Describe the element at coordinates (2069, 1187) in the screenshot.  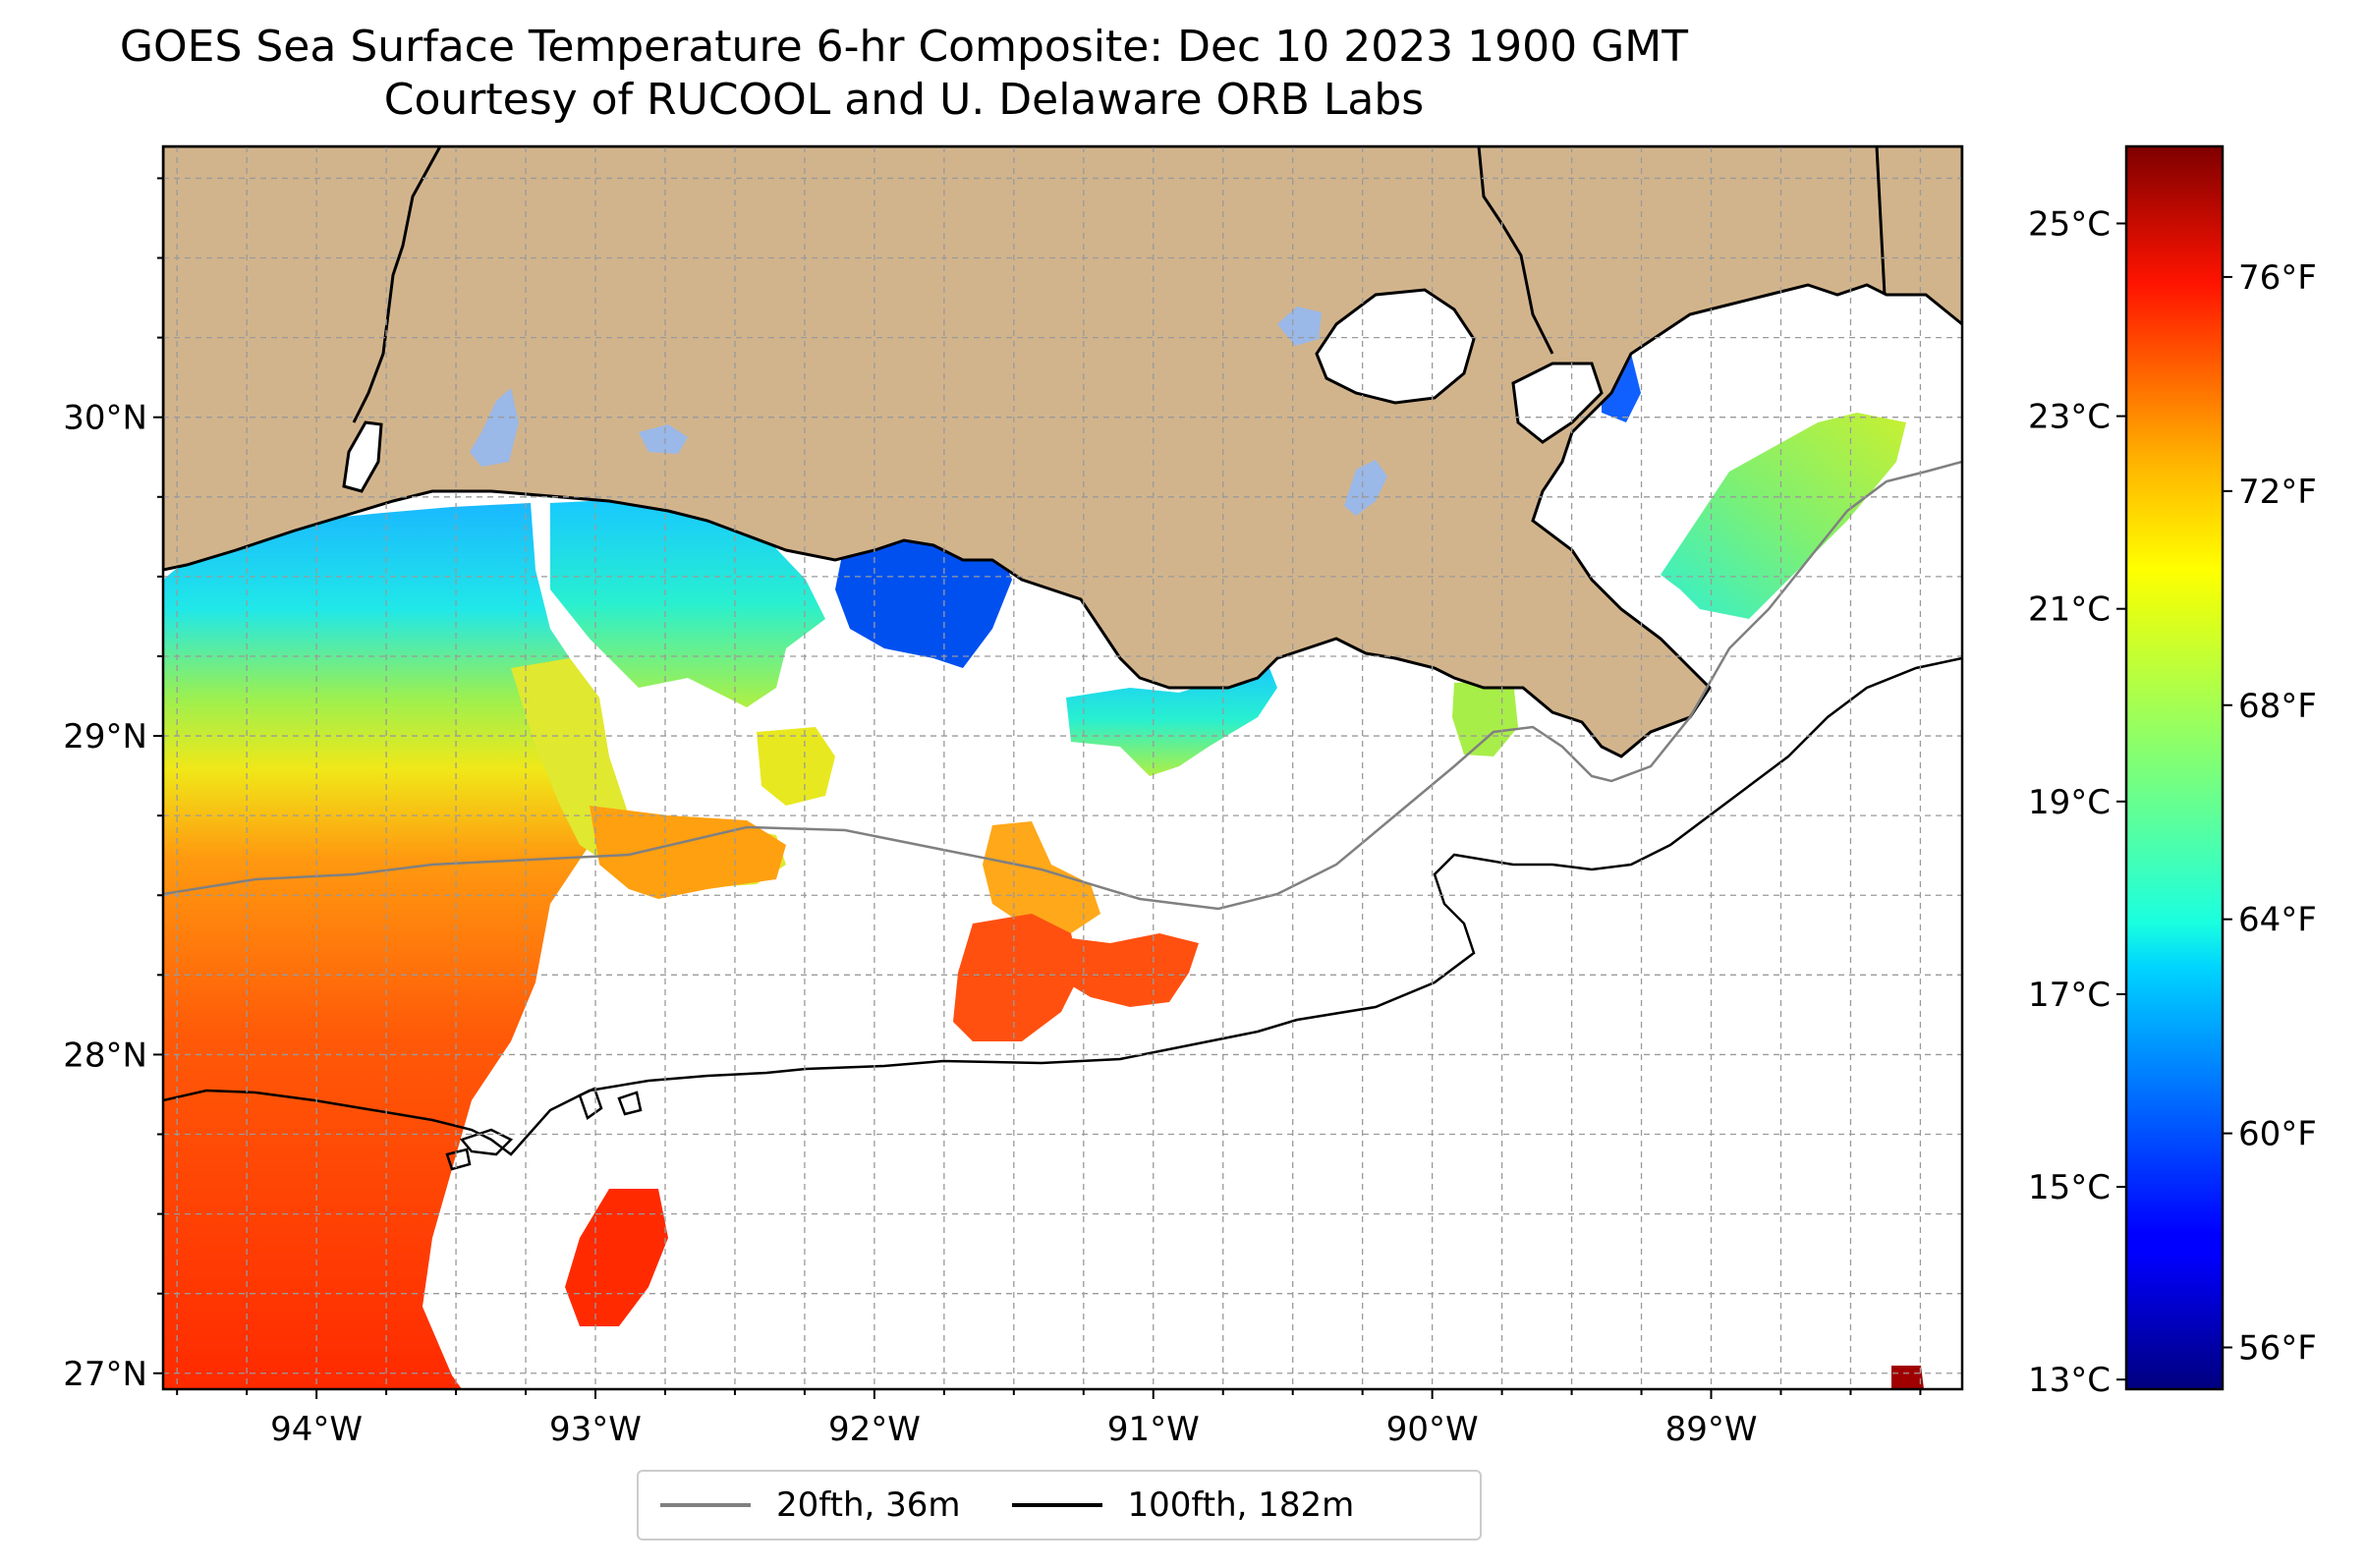
I see `colorbar-celsius-label: 15°C` at that location.